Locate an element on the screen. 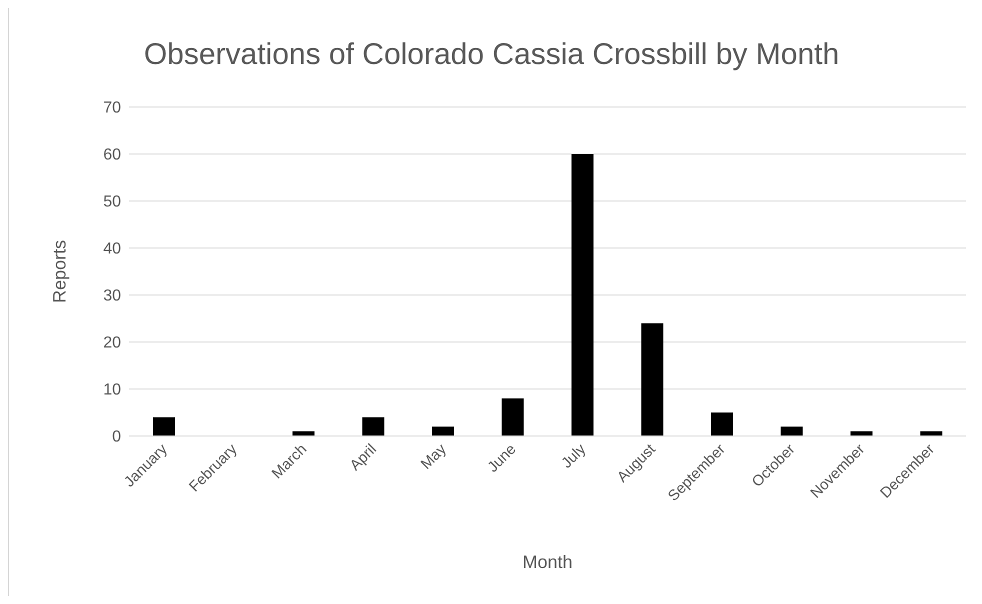 Image resolution: width=982 pixels, height=604 pixels. x-tick-label: July is located at coordinates (574, 456).